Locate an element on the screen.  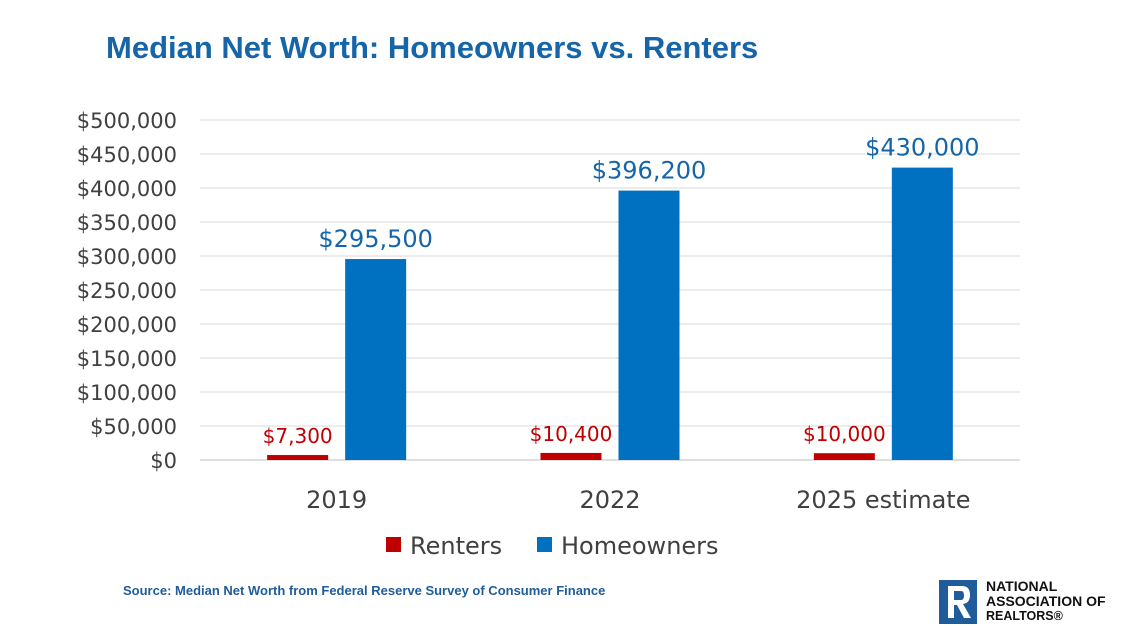
legend-label-renters: Renters is located at coordinates (456, 546).